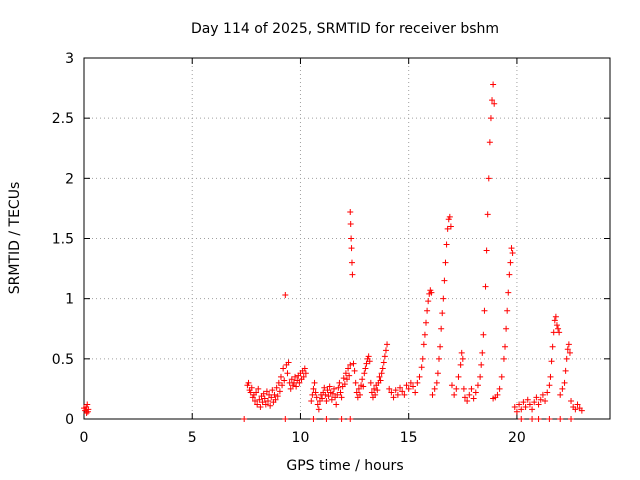 The width and height of the screenshot is (640, 480). Describe the element at coordinates (84, 438) in the screenshot. I see `x-tick-label: 0` at that location.